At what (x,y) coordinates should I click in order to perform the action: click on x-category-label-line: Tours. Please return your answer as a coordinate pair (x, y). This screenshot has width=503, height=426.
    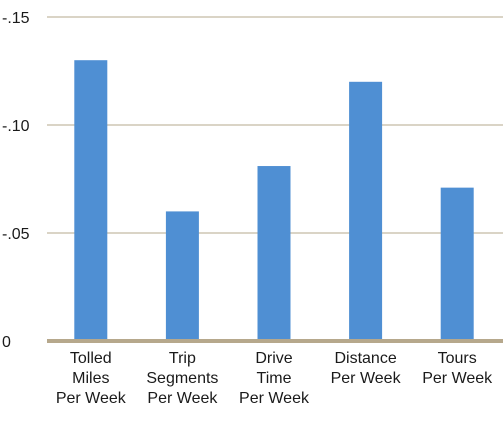
    Looking at the image, I should click on (457, 358).